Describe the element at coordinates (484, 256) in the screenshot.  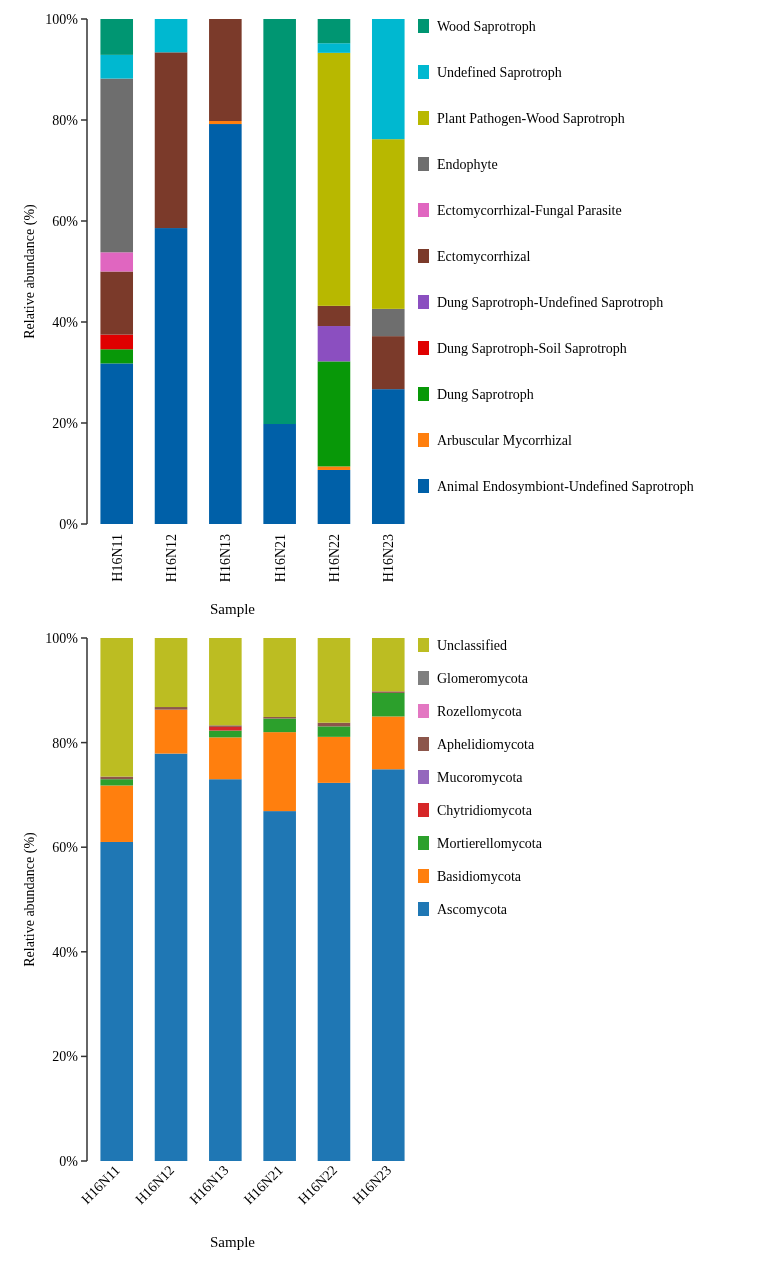
I see `legend-label: Ectomycorrhizal` at that location.